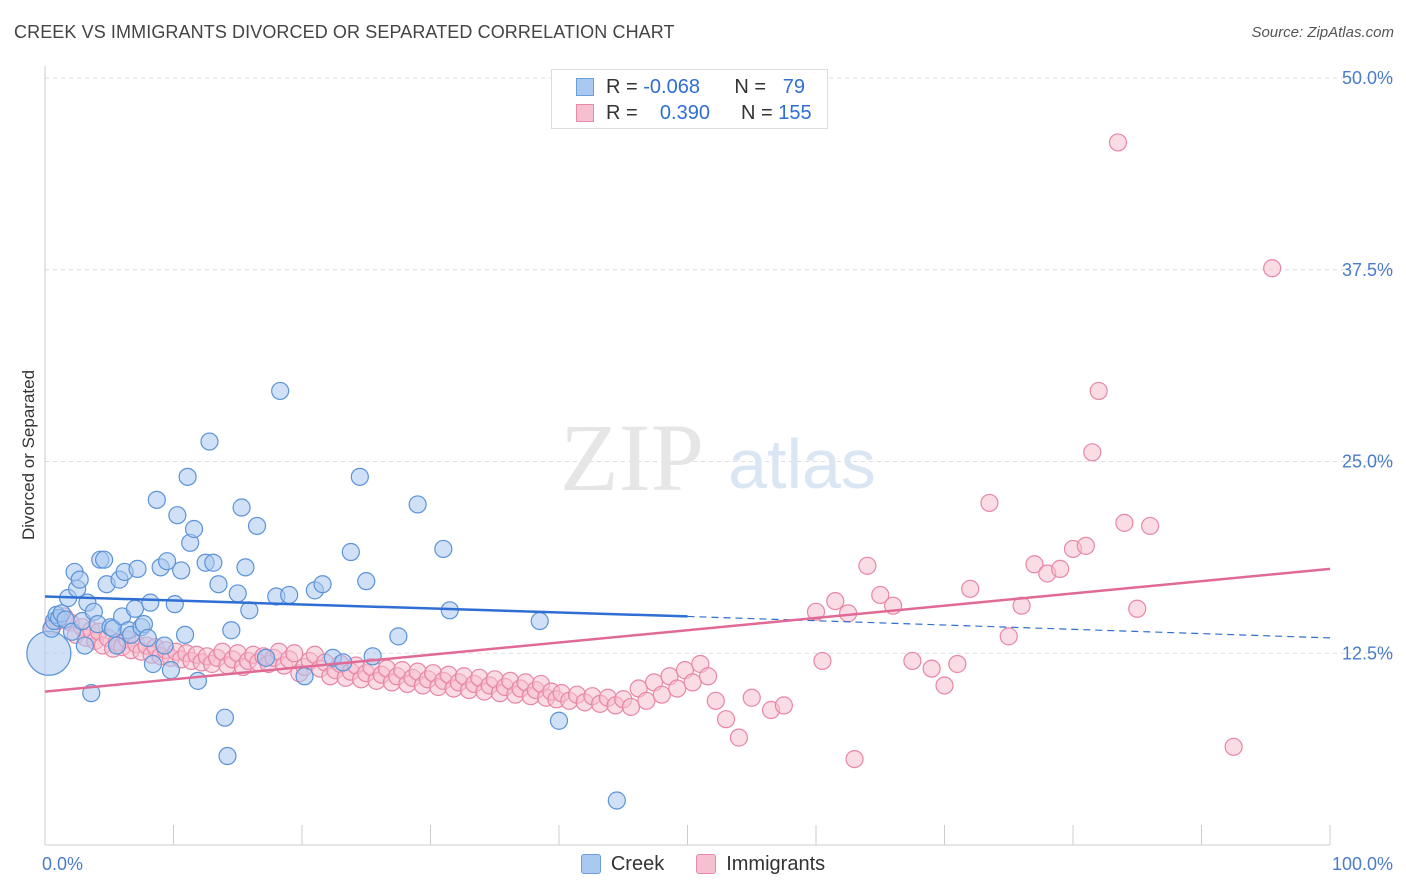  What do you see at coordinates (1367, 653) in the screenshot?
I see `y-tick-label: 12.5%` at bounding box center [1367, 653].